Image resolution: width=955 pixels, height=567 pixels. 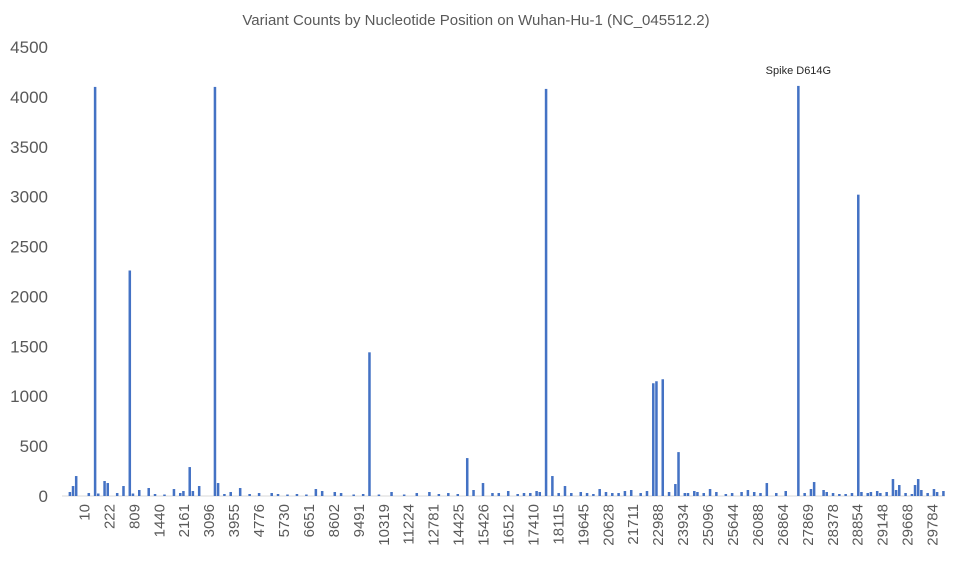 I want to click on x-tick-label: 5730, so click(x=284, y=520).